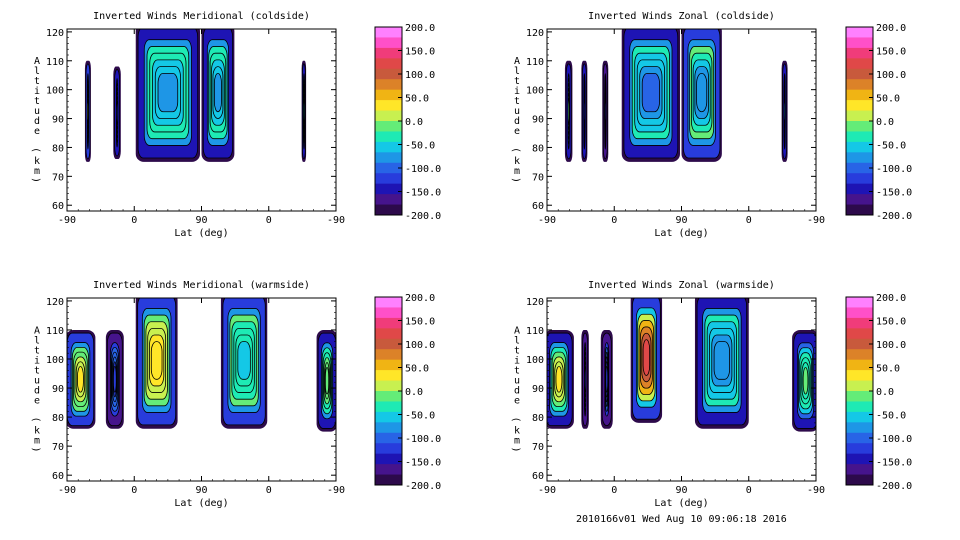 Image resolution: width=960 pixels, height=540 pixels. I want to click on y-tick-label: 60, so click(58, 476).